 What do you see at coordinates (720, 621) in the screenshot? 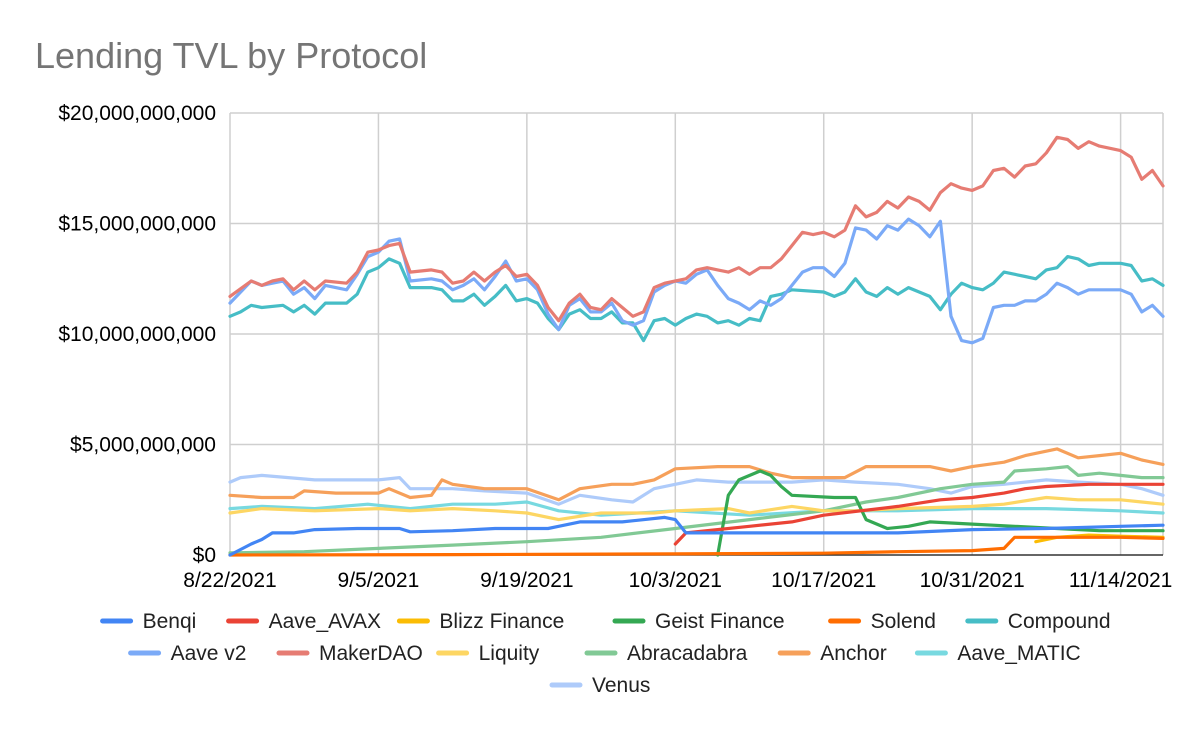
I see `legend-label: Geist Finance` at bounding box center [720, 621].